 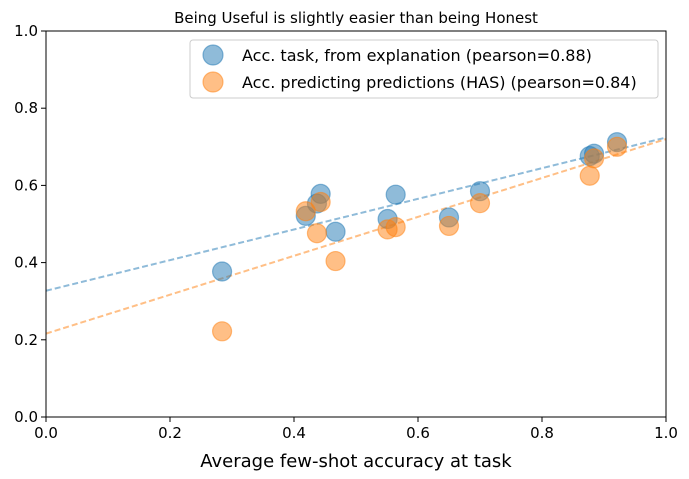 I want to click on x-tick-label: 0.0, so click(x=46, y=433).